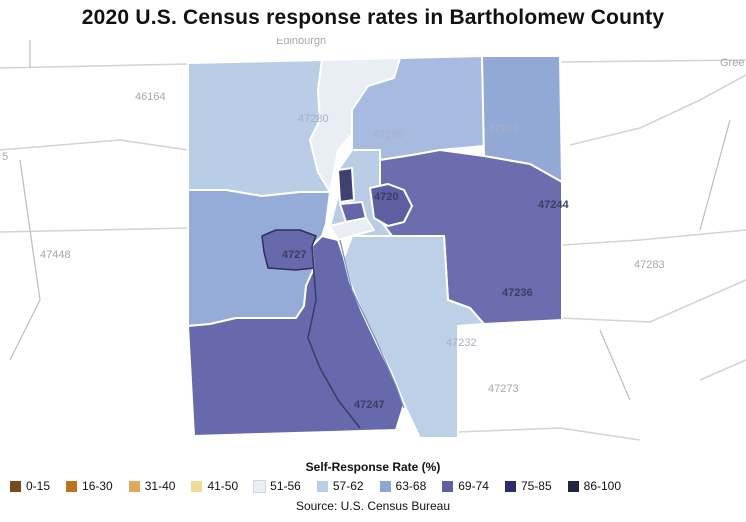 The image size is (746, 522). I want to click on zip-label-47232: 47232, so click(461, 343).